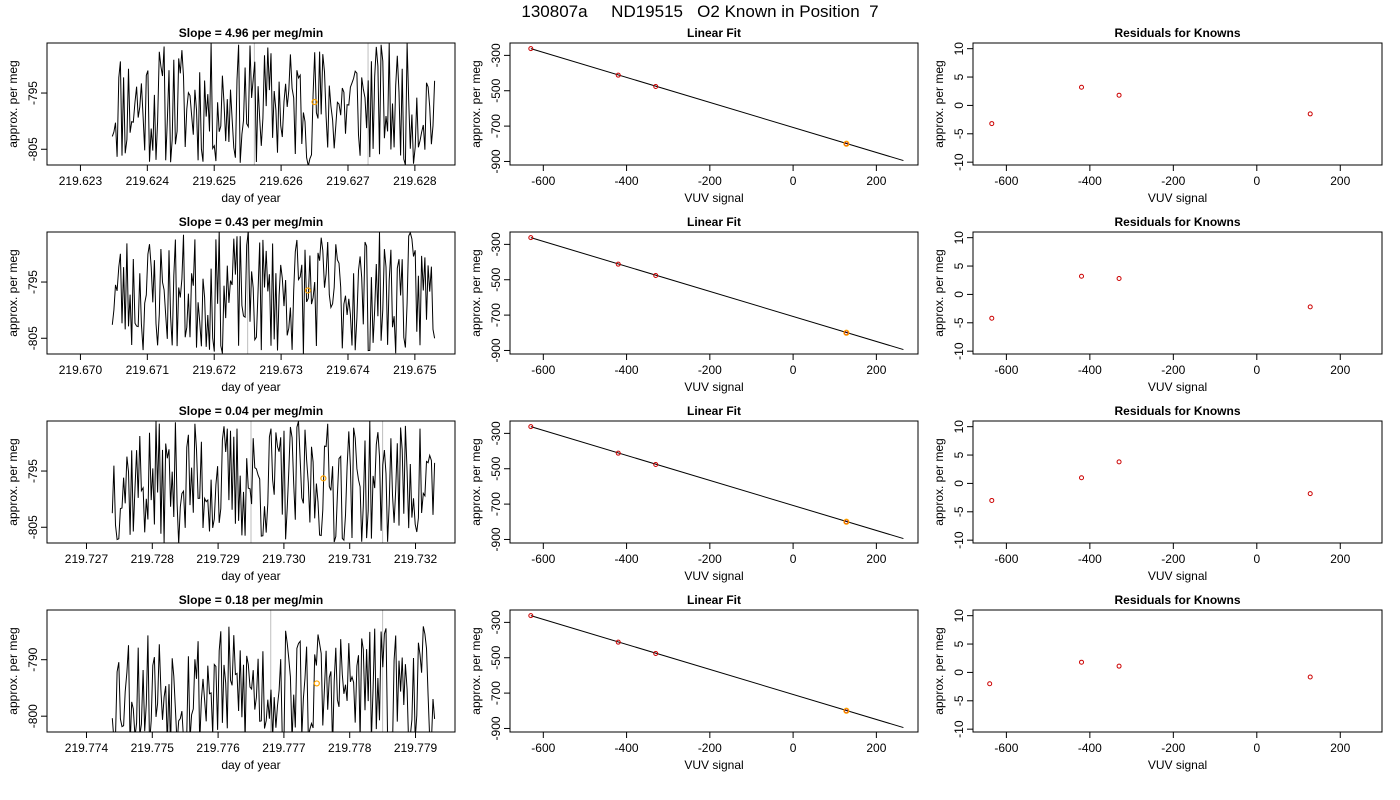 The image size is (1400, 800). What do you see at coordinates (81, 370) in the screenshot?
I see `x-tick-label: 219.670` at bounding box center [81, 370].